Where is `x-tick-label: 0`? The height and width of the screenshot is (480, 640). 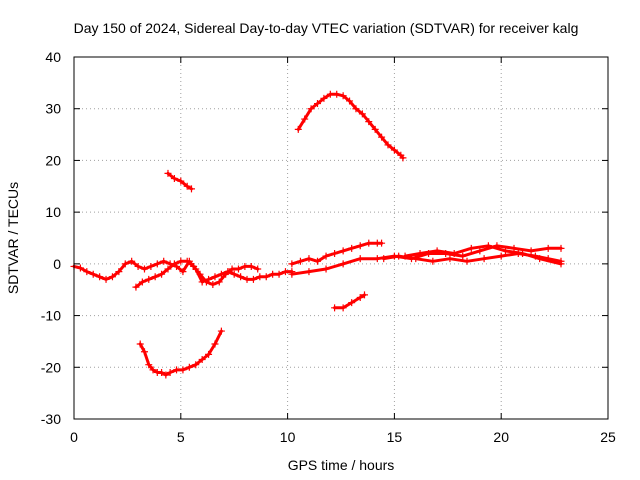 x-tick-label: 0 is located at coordinates (74, 437).